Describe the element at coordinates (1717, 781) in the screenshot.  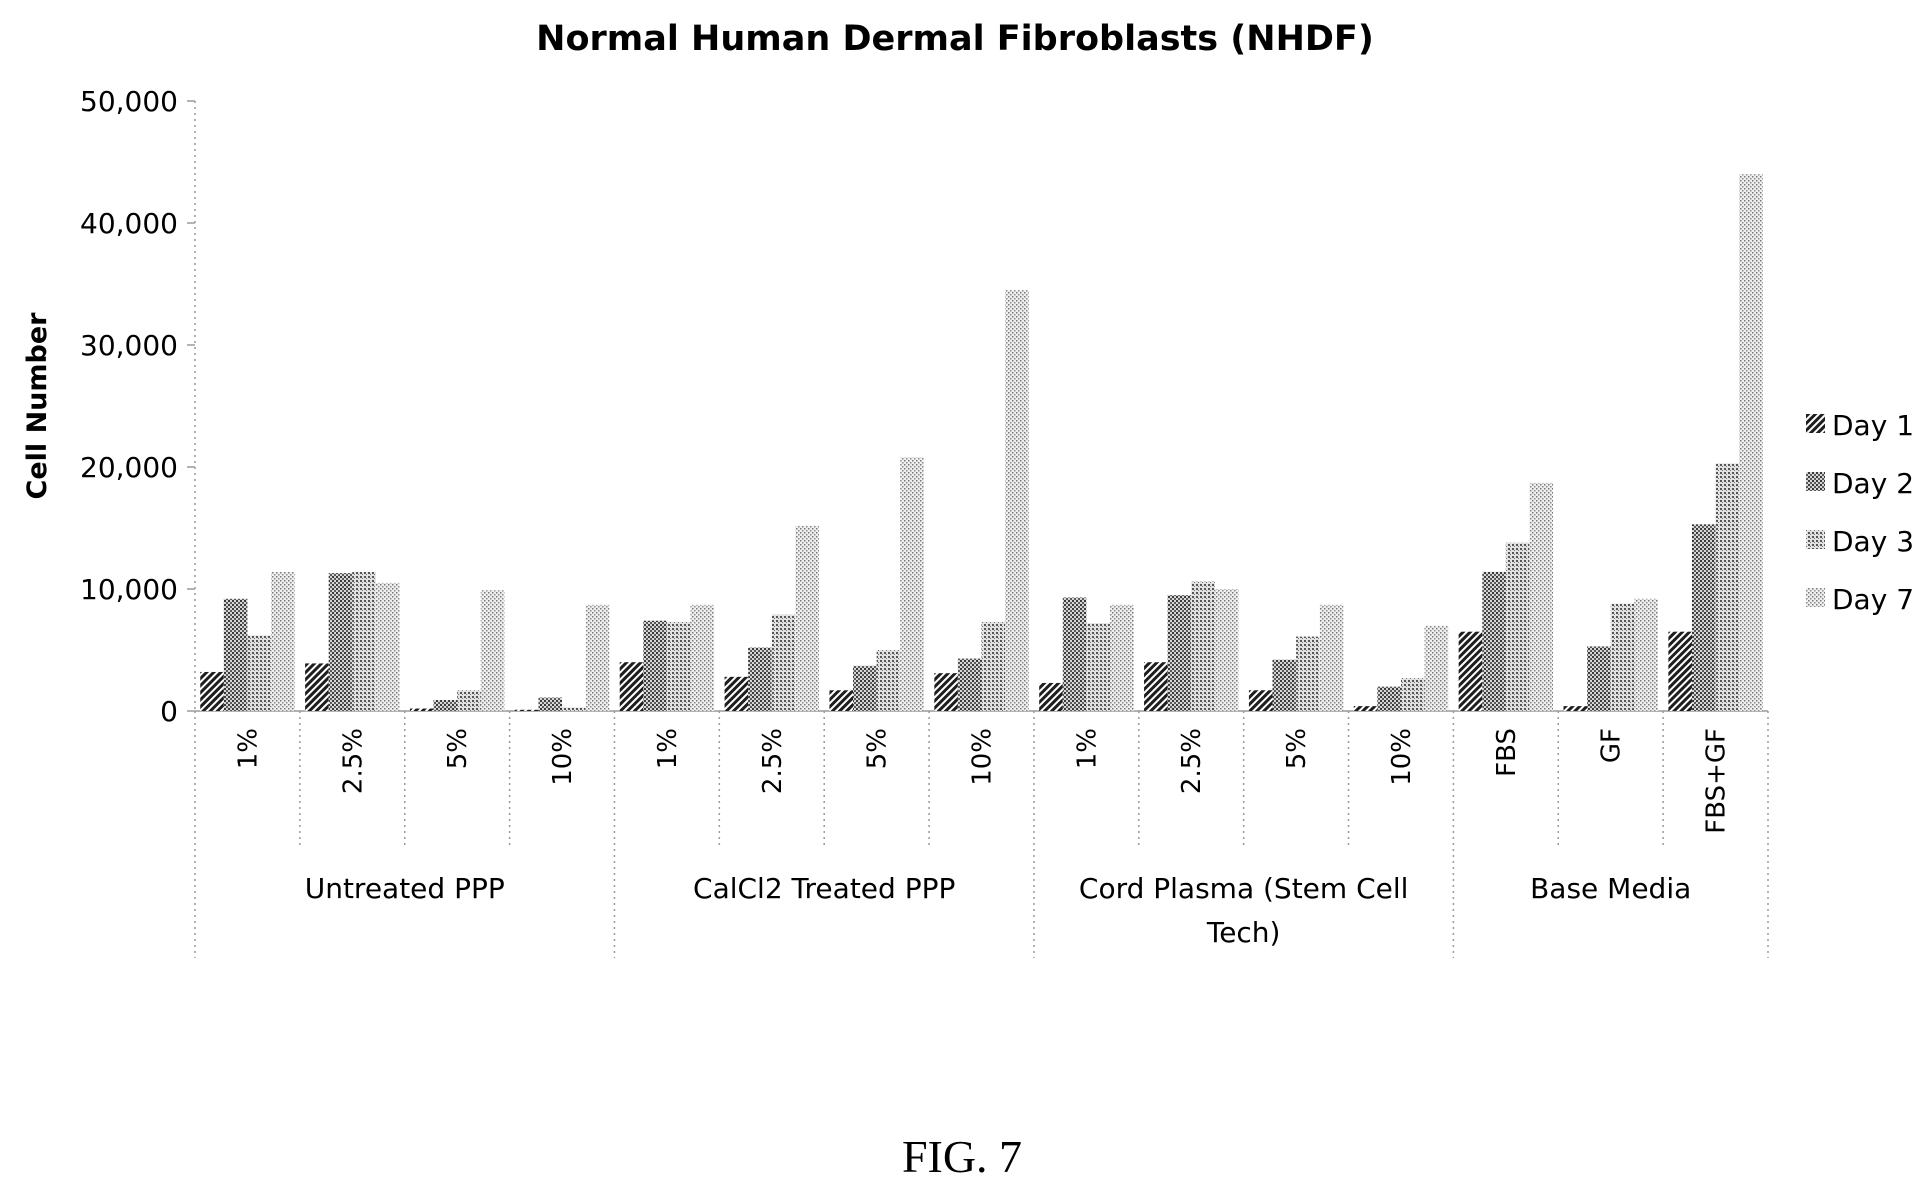
I see `category-label: FBS+GF` at that location.